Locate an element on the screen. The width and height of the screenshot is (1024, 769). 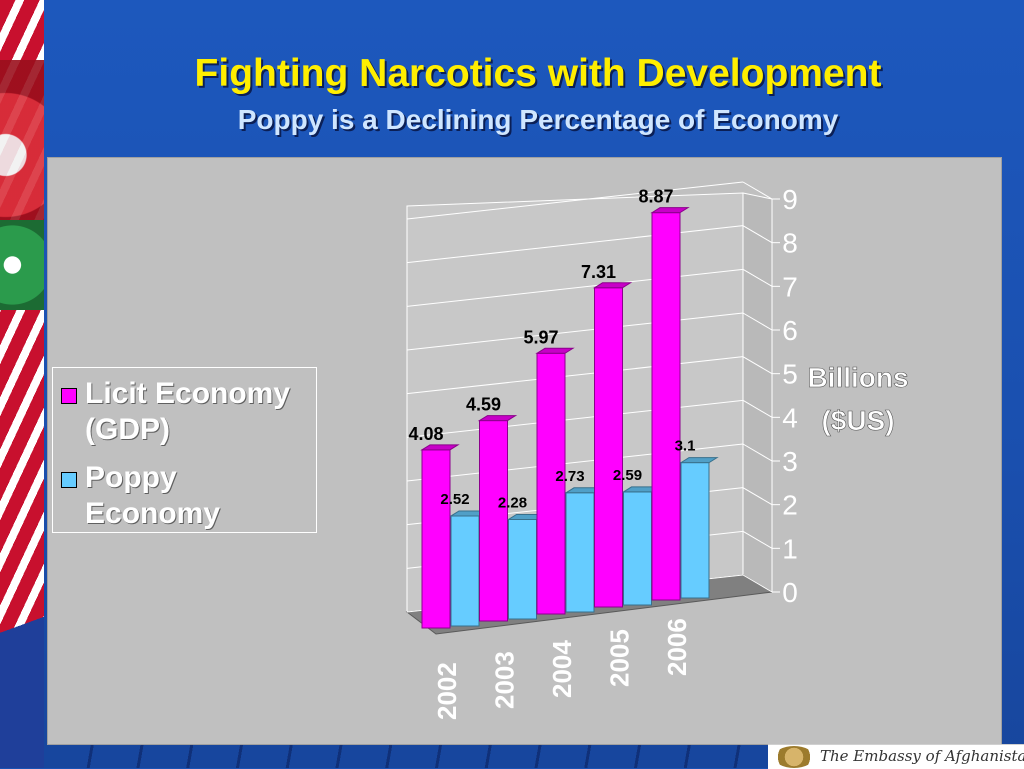
data-label-poppy-2005: 2.59 is located at coordinates (627, 475).